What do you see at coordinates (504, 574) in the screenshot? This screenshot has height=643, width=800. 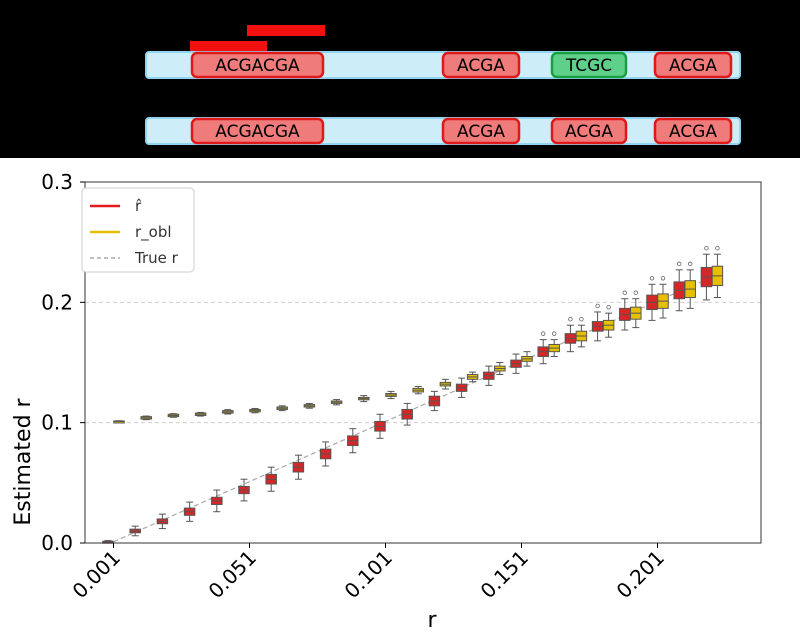 I see `x-tick-label: 0.151` at bounding box center [504, 574].